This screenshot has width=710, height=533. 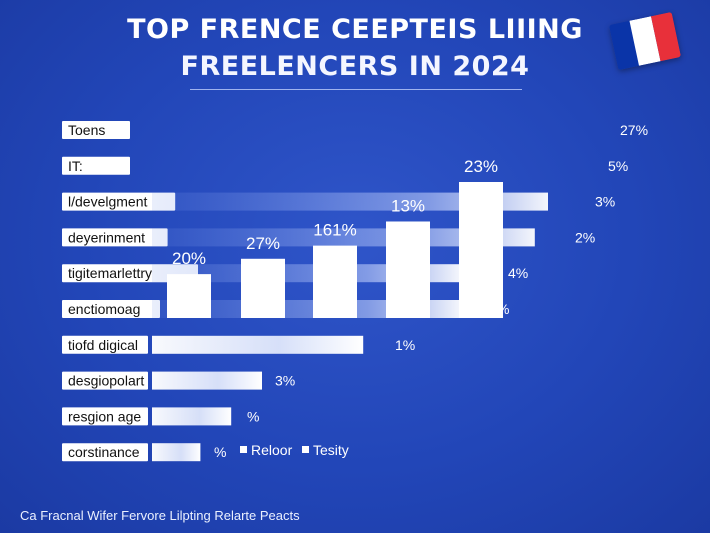 I want to click on row-value-label: 2%, so click(x=585, y=237).